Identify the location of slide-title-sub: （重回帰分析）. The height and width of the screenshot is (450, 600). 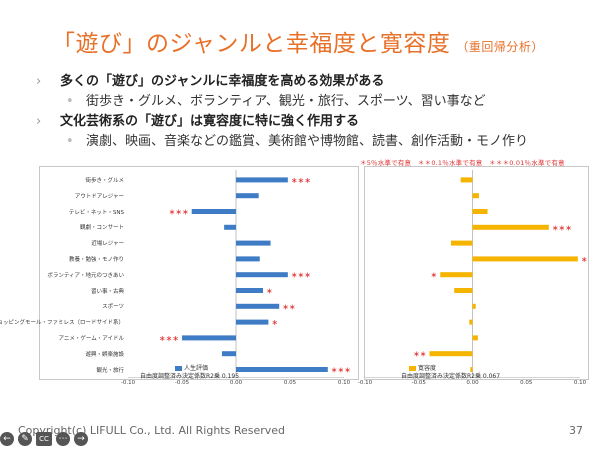
(500, 47).